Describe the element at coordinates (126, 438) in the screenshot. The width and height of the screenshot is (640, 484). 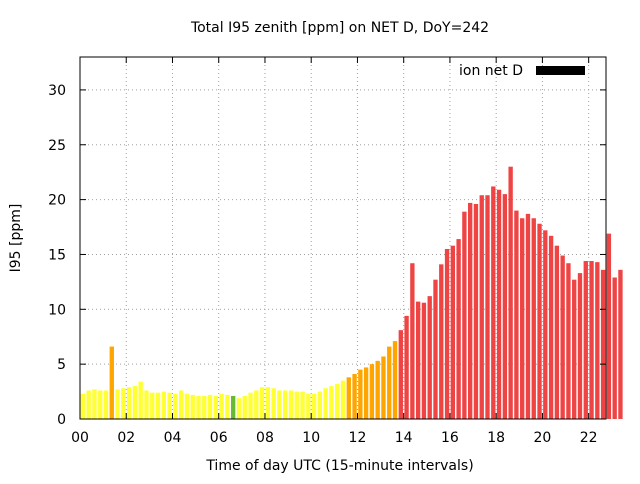
I see `x-tick-label: 02` at that location.